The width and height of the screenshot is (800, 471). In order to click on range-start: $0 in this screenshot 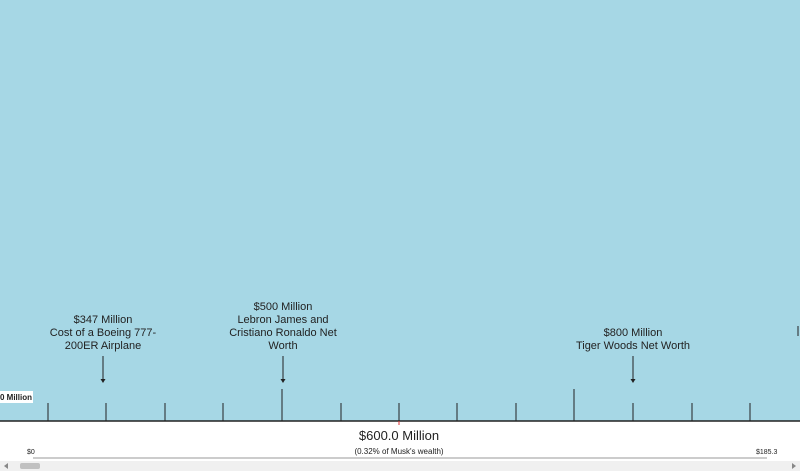, I will do `click(31, 452)`.